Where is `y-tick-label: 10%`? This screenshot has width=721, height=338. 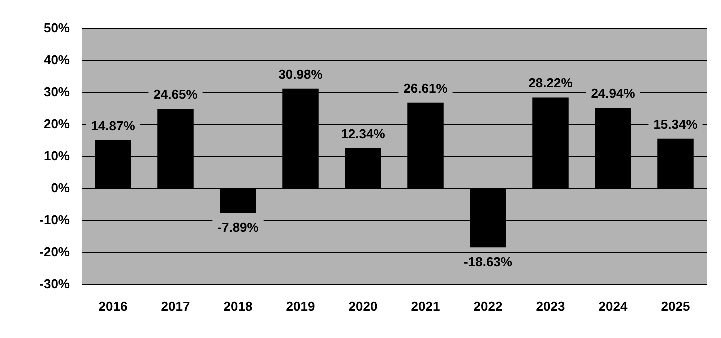
y-tick-label: 10% is located at coordinates (57, 156).